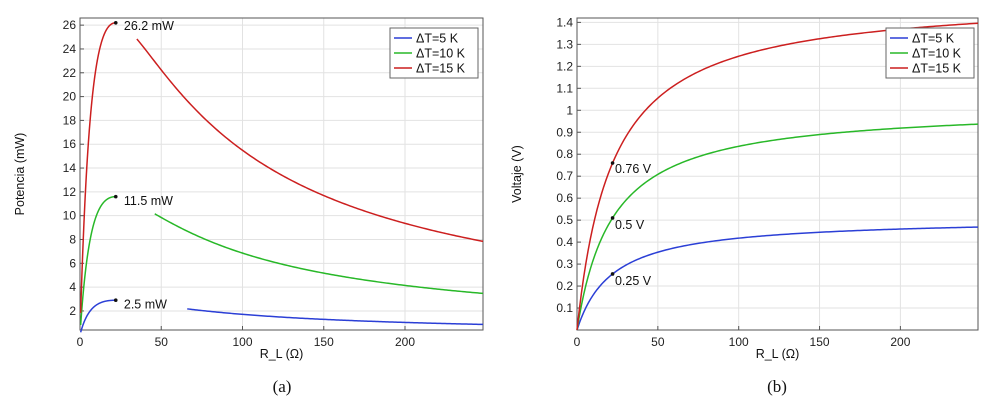  Describe the element at coordinates (70, 144) in the screenshot. I see `y-tick-label: 16` at that location.